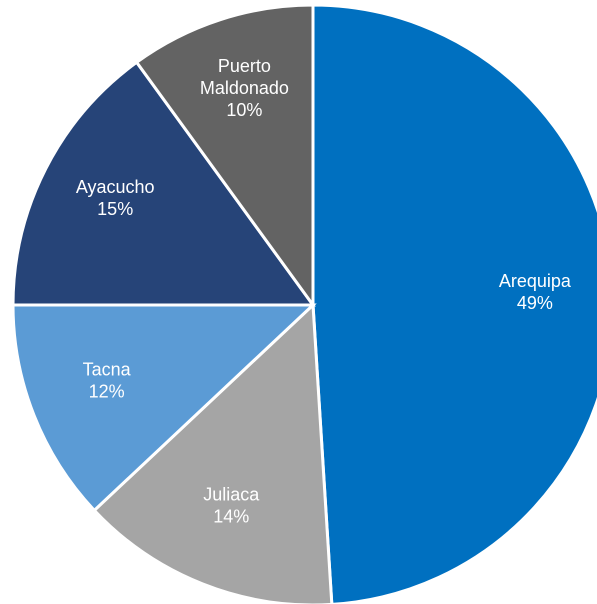  What do you see at coordinates (115, 209) in the screenshot?
I see `value-label: 15%` at bounding box center [115, 209].